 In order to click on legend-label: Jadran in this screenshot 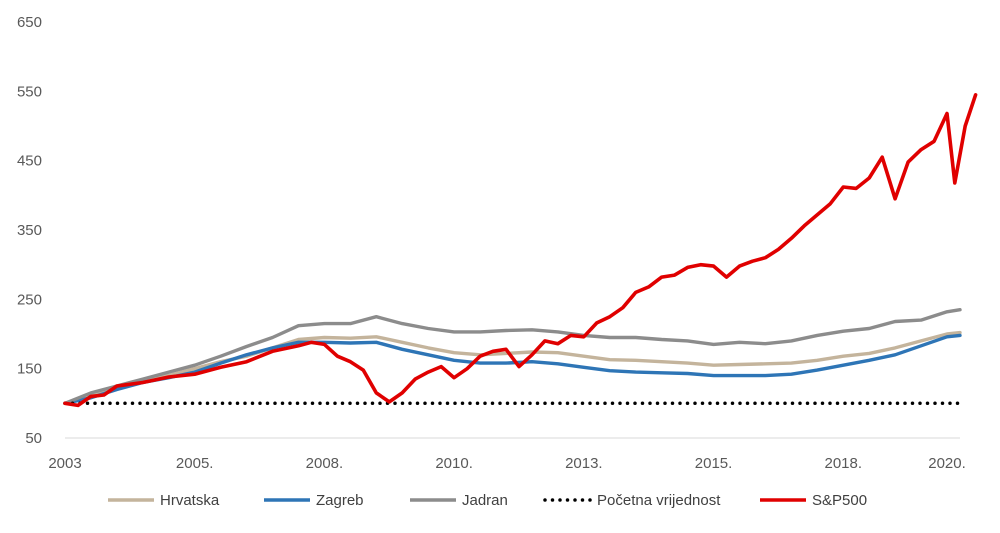, I will do `click(485, 500)`.